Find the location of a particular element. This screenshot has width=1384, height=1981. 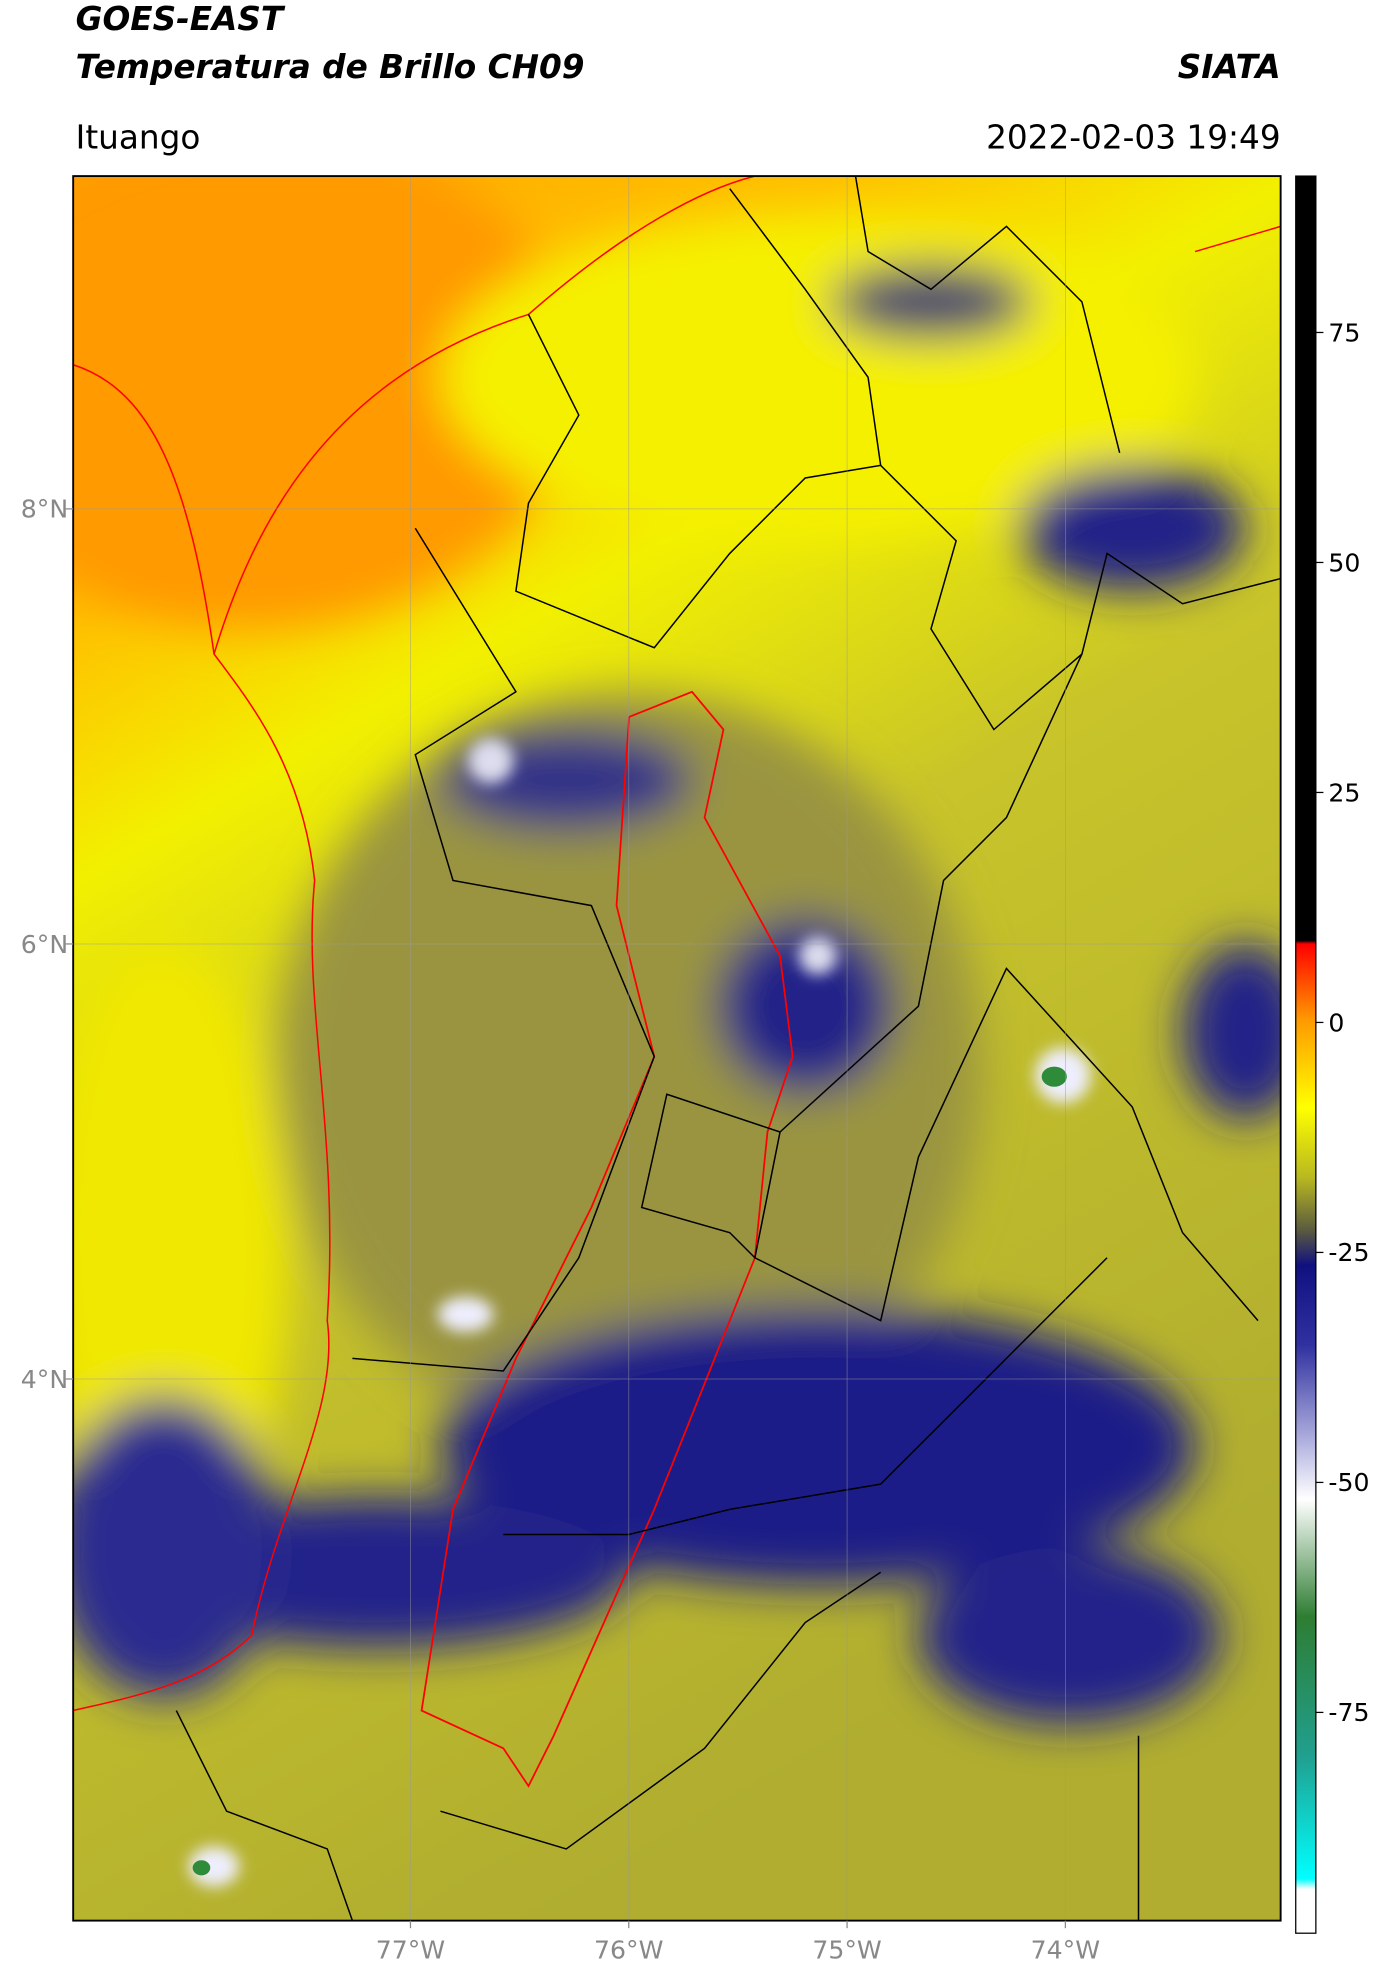

subtitle: Temperatura de Brillo CH09 is located at coordinates (330, 67).